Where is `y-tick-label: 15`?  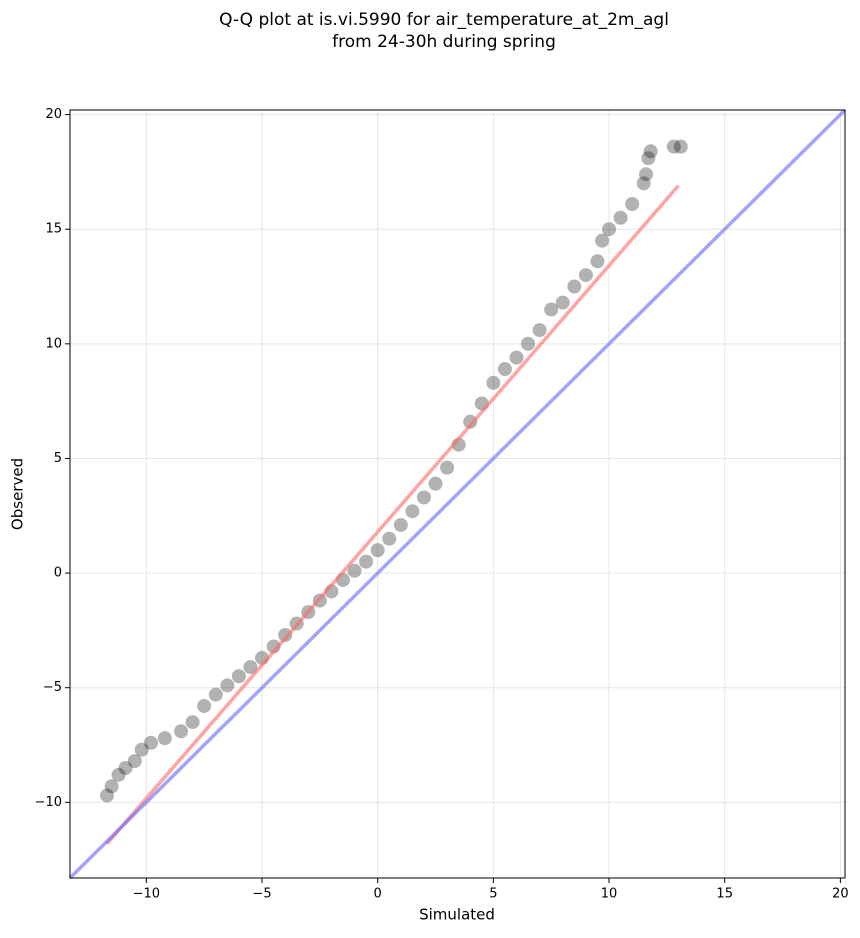 y-tick-label: 15 is located at coordinates (53, 229).